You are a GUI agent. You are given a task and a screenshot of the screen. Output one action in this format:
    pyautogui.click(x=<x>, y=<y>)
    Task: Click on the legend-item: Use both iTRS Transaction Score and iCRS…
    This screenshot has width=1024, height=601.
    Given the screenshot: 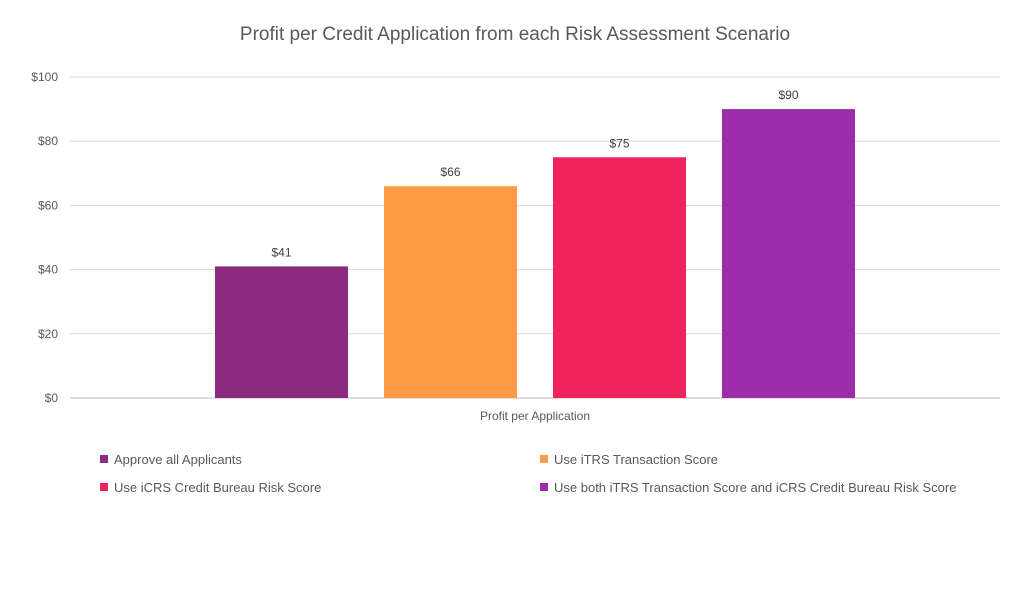 What is the action you would take?
    pyautogui.click(x=760, y=487)
    